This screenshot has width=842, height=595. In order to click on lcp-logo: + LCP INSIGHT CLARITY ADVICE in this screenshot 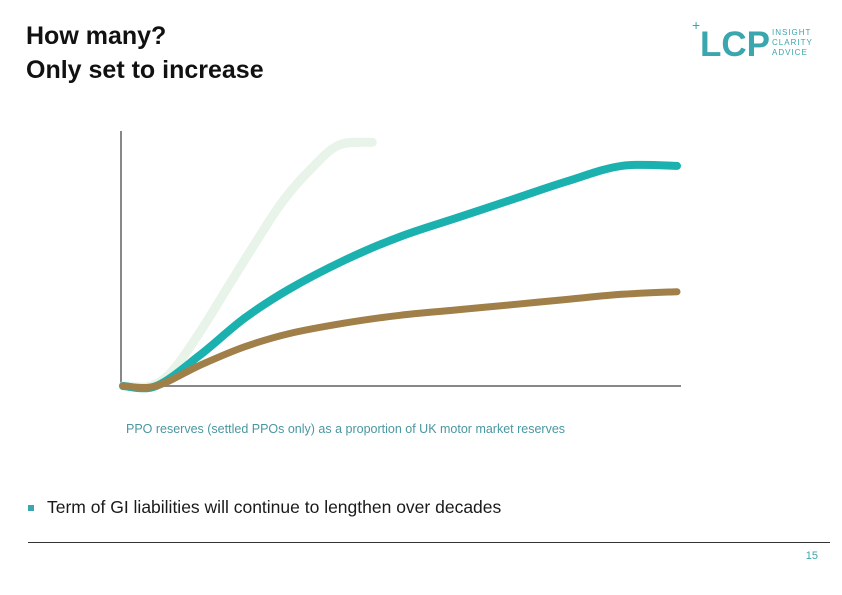, I will do `click(752, 41)`.